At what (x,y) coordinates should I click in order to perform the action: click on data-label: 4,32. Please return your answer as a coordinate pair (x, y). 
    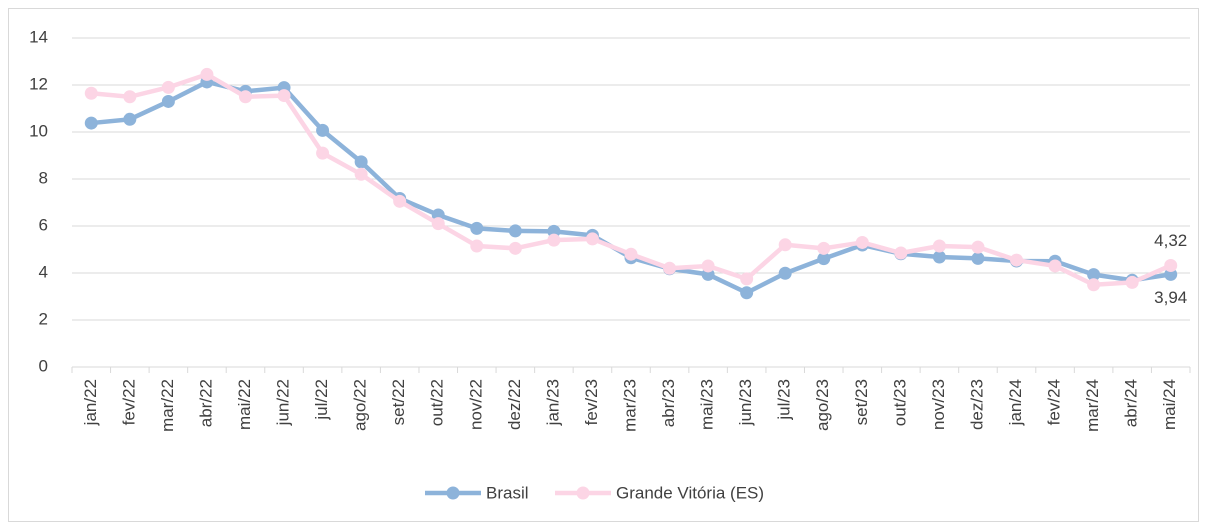
    Looking at the image, I should click on (1170, 240).